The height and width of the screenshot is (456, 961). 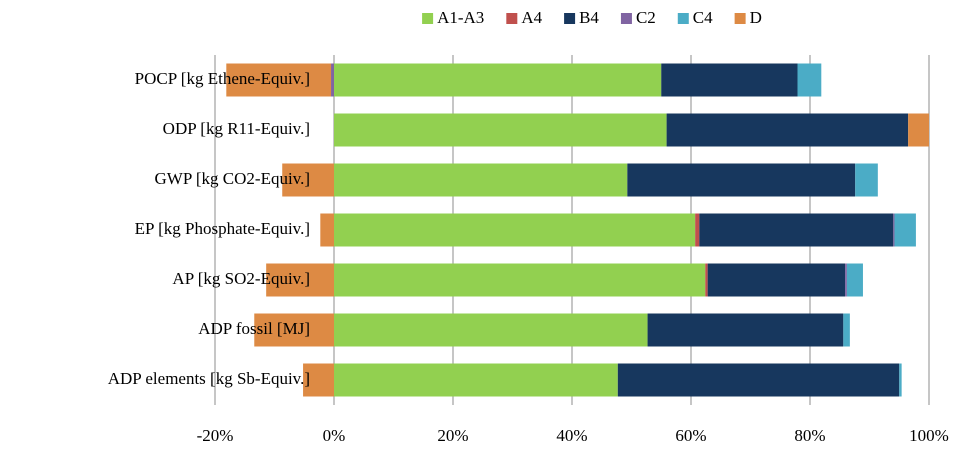 What do you see at coordinates (690, 435) in the screenshot?
I see `x-tick-label: 60%` at bounding box center [690, 435].